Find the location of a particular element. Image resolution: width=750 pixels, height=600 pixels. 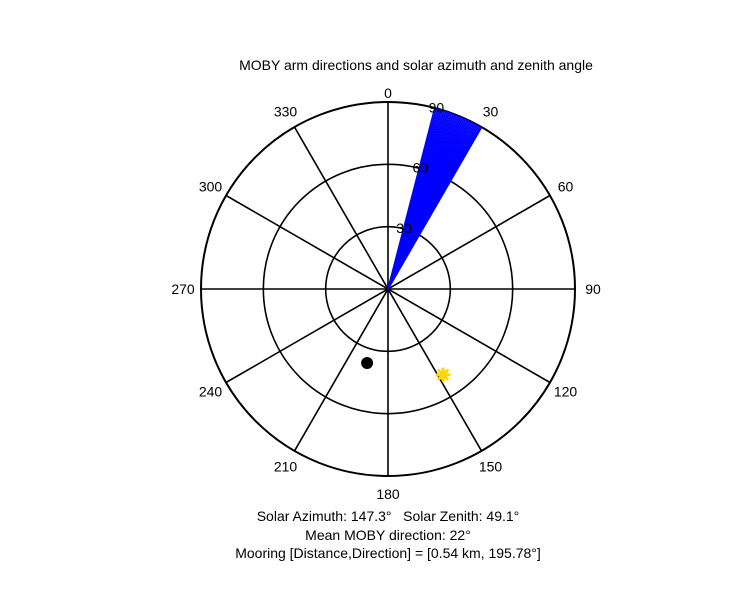

markers is located at coordinates (406, 369).